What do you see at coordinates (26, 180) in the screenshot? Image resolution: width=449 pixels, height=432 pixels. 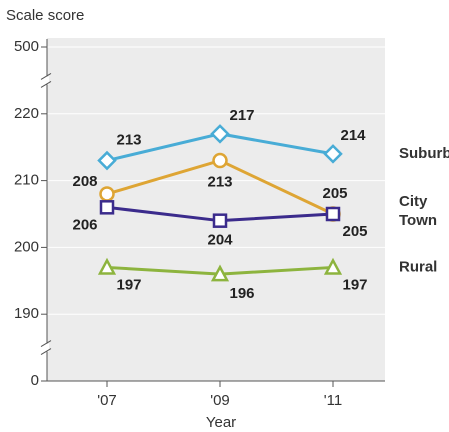 I see `y-tick-label: 210` at bounding box center [26, 180].